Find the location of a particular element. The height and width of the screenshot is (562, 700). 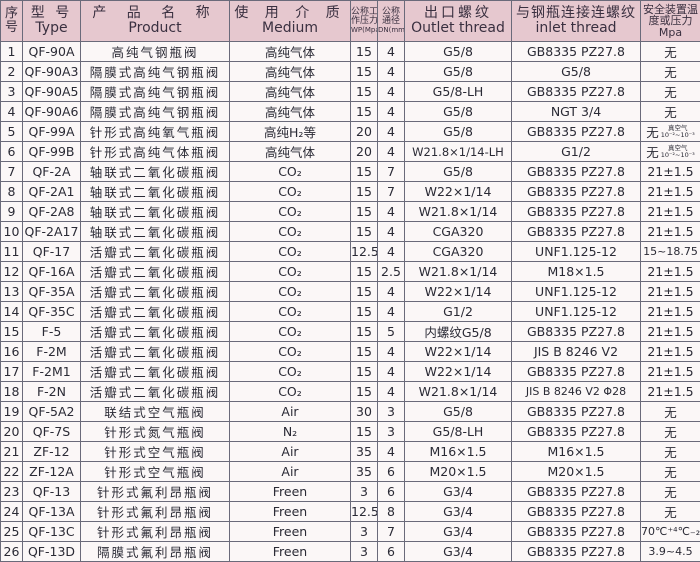

cell-no: 3 is located at coordinates (12, 92).